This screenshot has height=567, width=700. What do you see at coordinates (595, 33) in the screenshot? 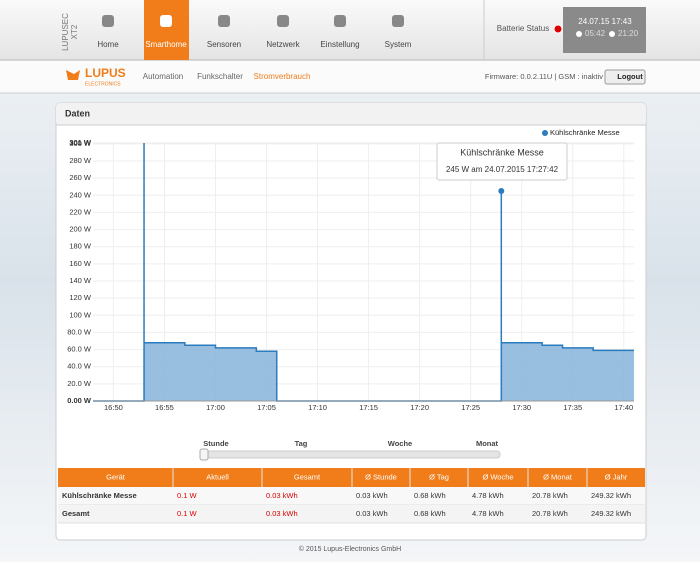
I see `sunrise: 05:42` at bounding box center [595, 33].